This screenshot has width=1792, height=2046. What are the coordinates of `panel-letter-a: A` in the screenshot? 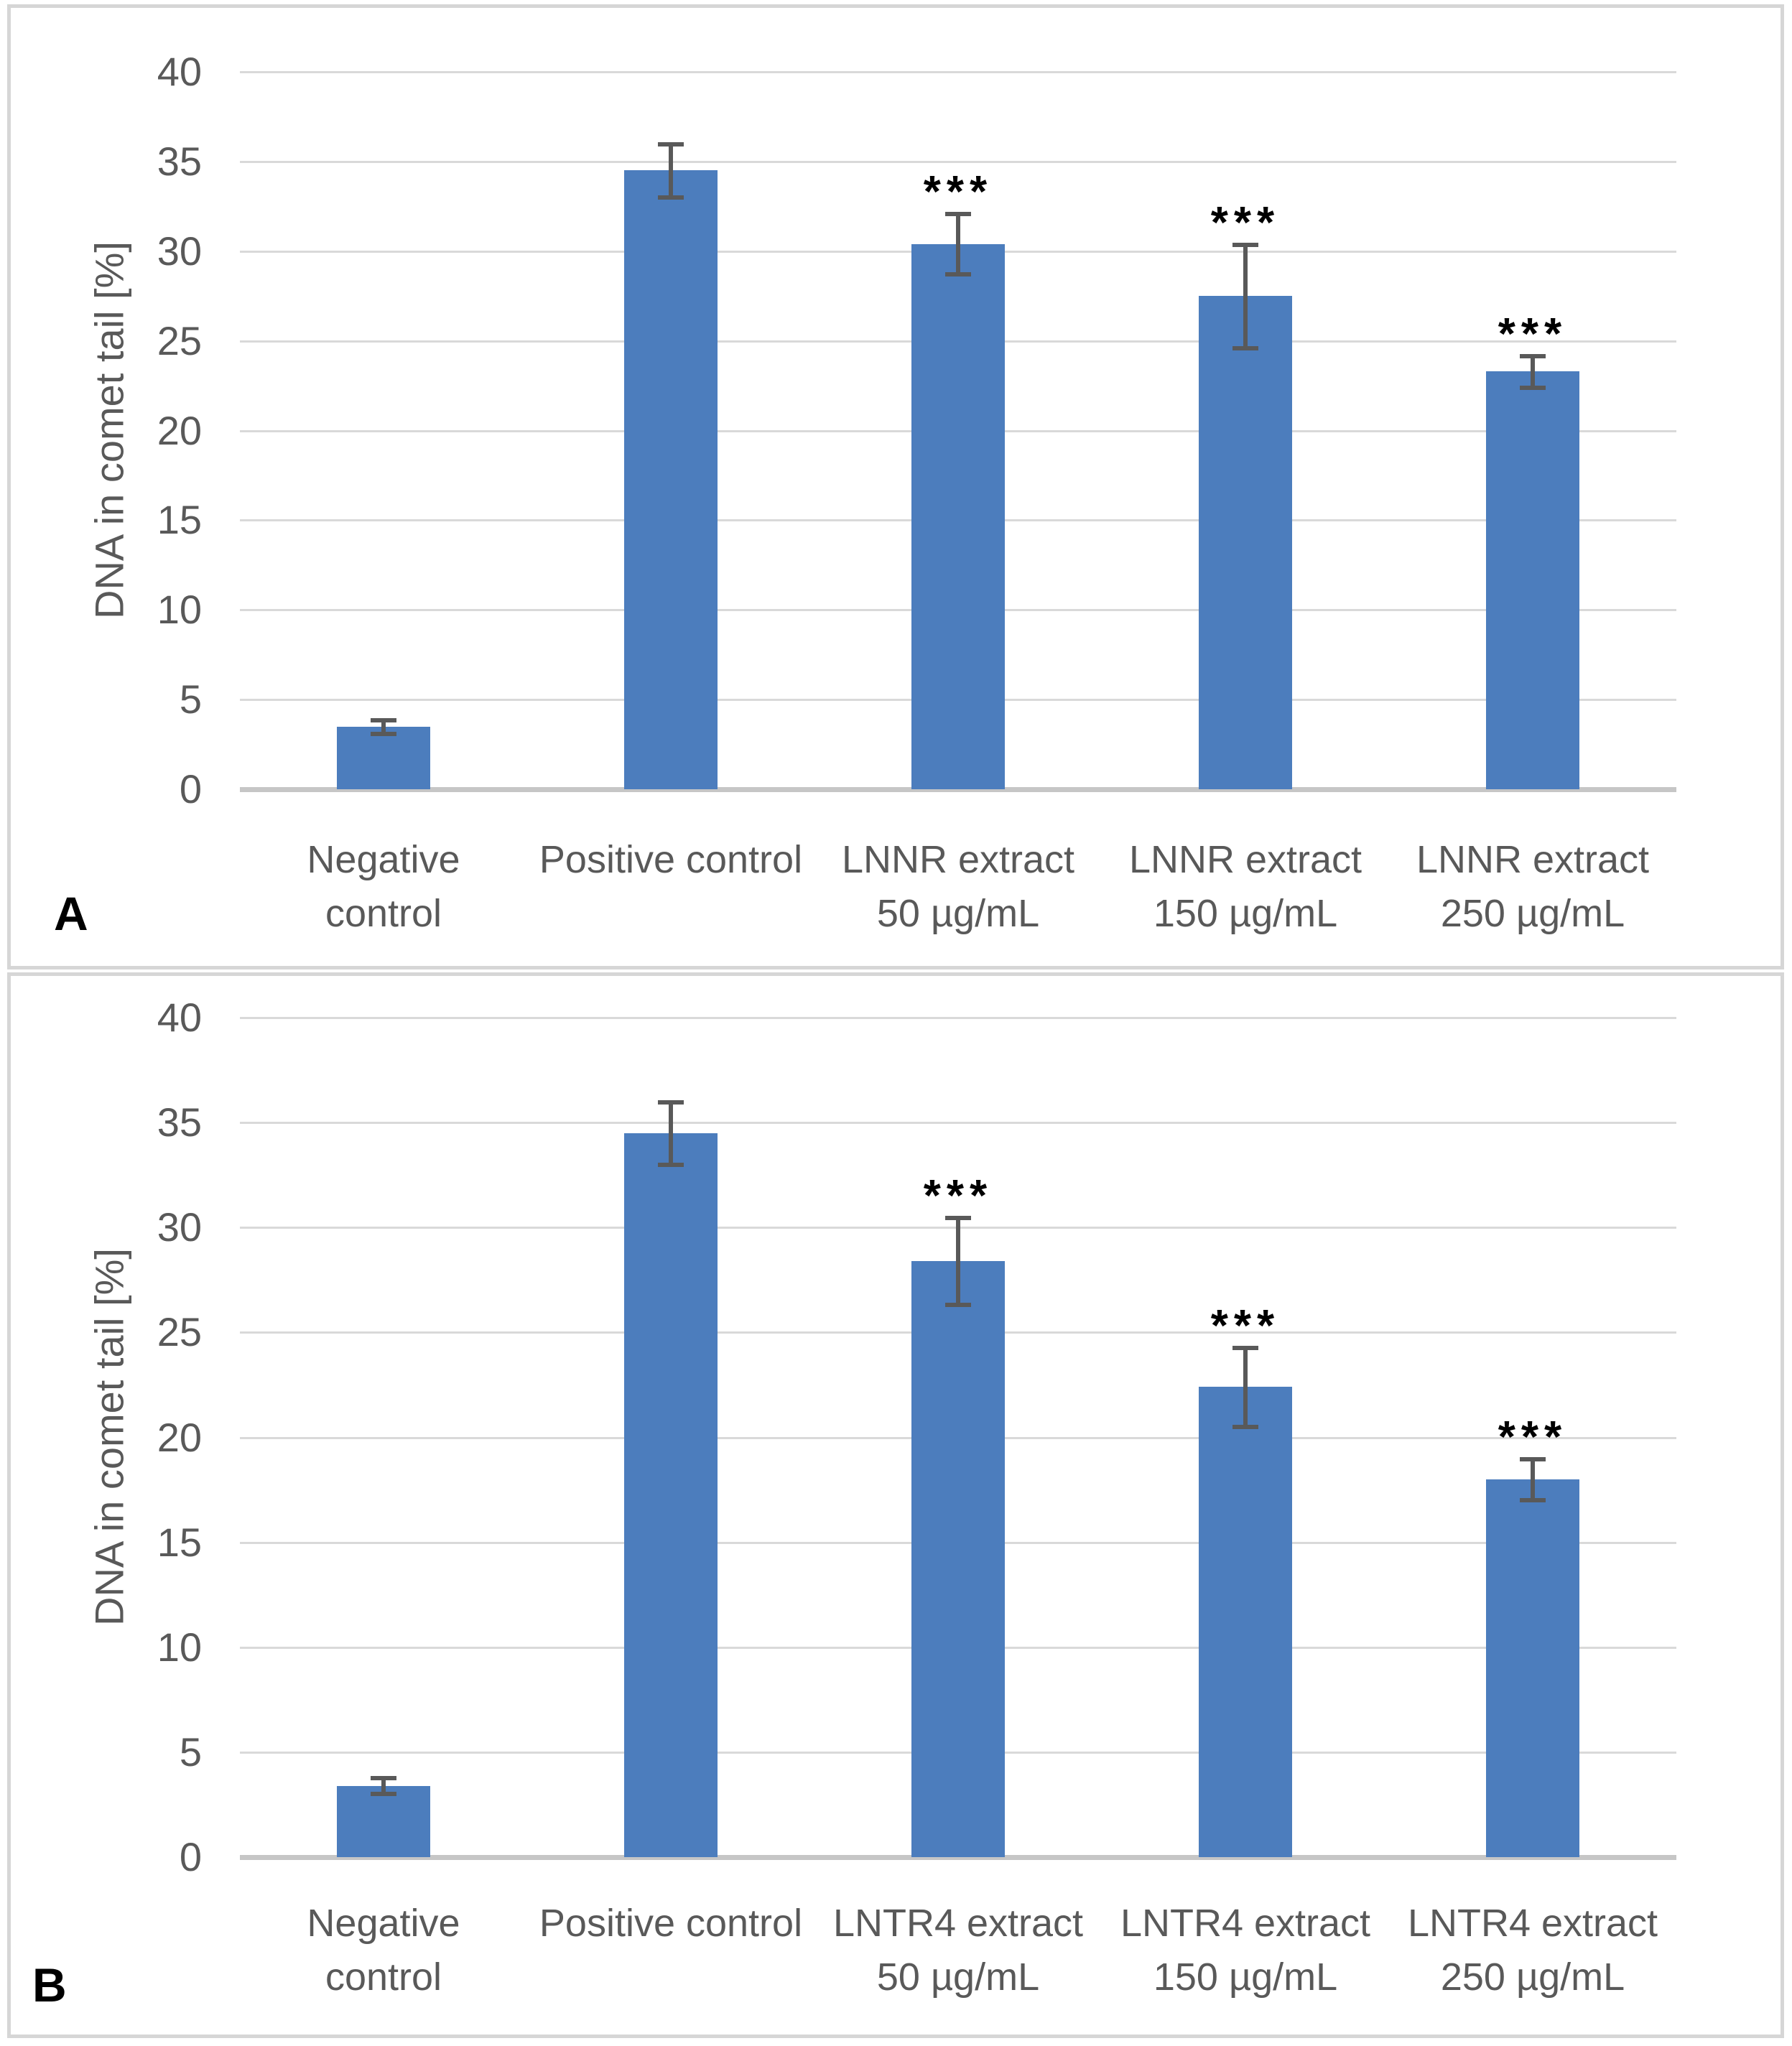 It's located at (71, 913).